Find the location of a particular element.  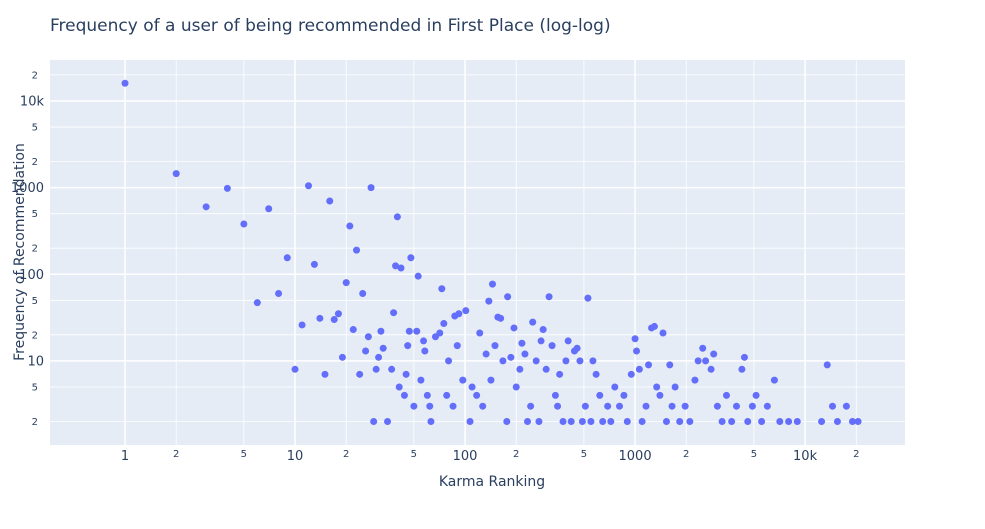

y-tick-label: 2 is located at coordinates (35, 422).